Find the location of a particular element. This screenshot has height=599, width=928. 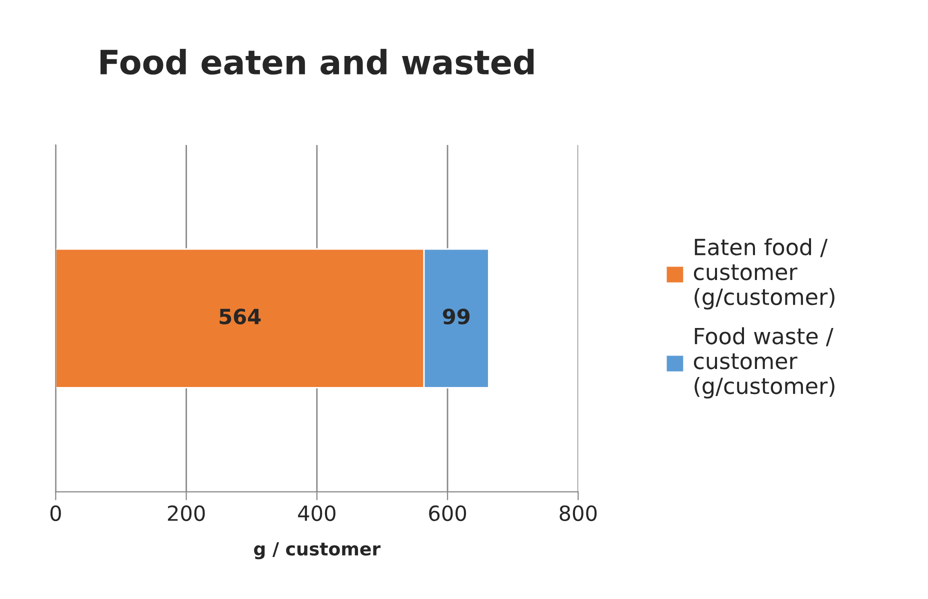

legend-label: Food waste / customer (g/customer) is located at coordinates (764, 363).